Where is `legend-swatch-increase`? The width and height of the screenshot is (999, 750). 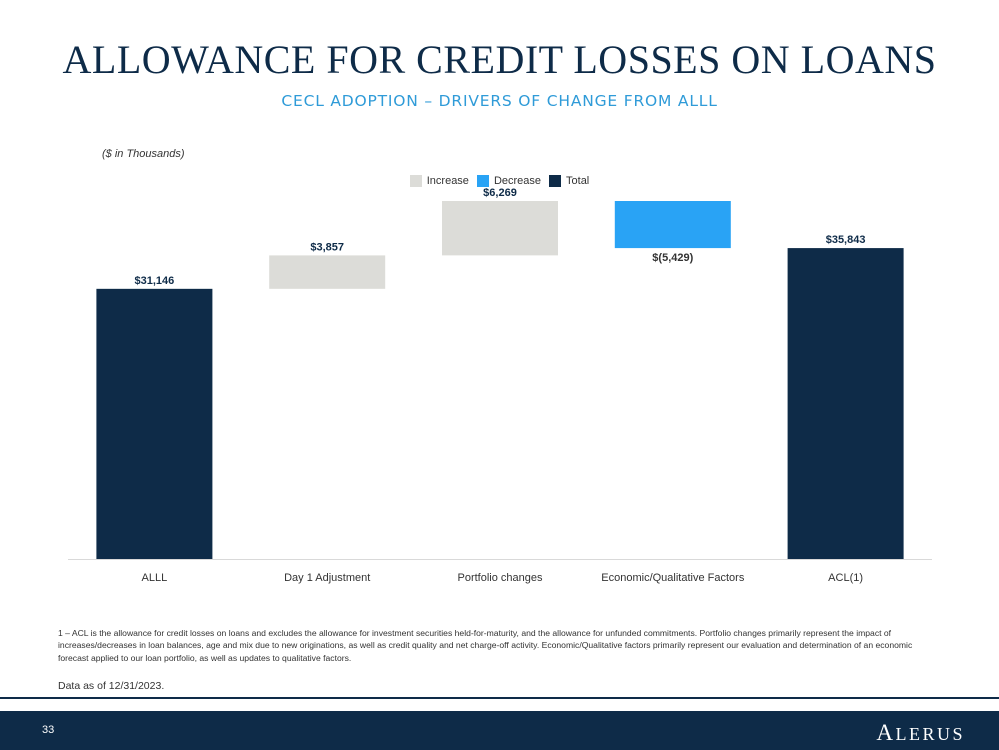 legend-swatch-increase is located at coordinates (415, 181).